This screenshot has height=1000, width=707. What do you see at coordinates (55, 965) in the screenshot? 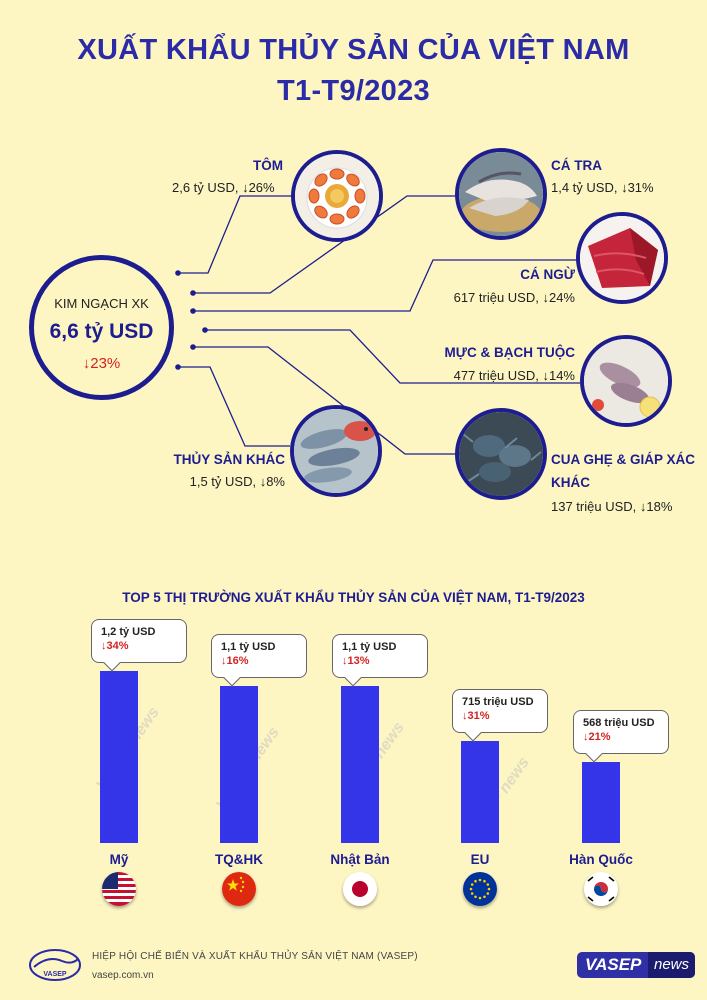
I see `vasep-logo: VASEP` at bounding box center [55, 965].